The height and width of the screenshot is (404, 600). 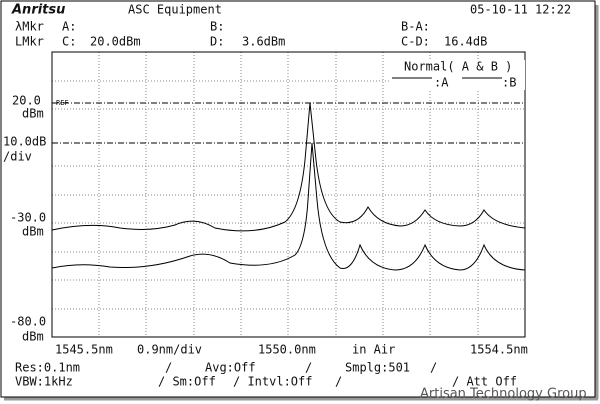 I want to click on y-label: -30.0, so click(x=28, y=218).